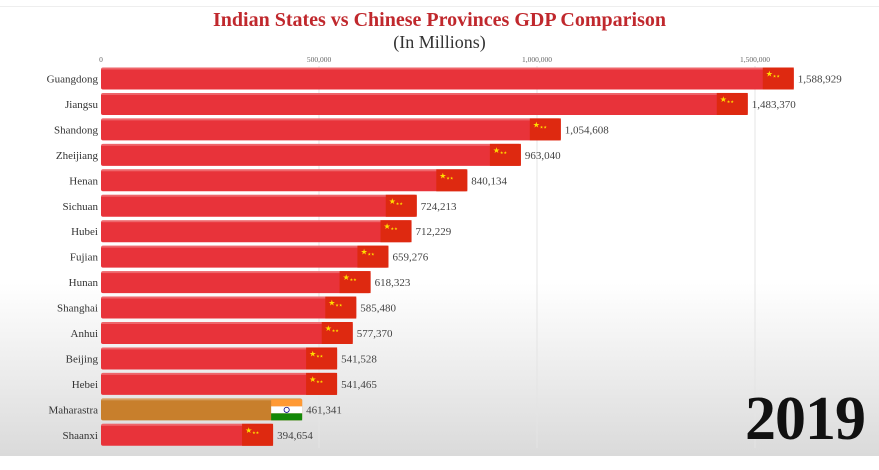 This screenshot has height=470, width=879. Describe the element at coordinates (287, 403) in the screenshot. I see `india-flag-icon` at that location.